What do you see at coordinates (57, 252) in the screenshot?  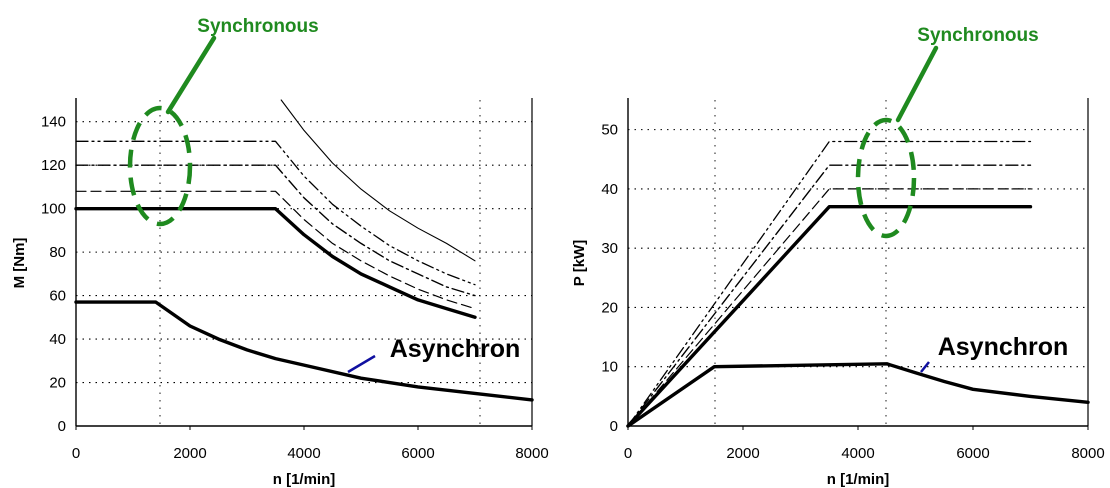 I see `y-tick-label: 80` at bounding box center [57, 252].